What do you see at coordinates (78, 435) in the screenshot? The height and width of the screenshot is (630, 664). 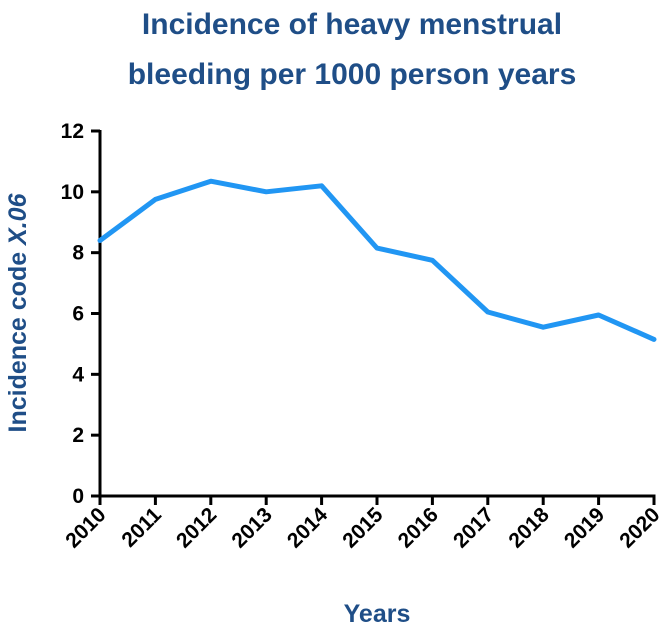 I see `y-tick-label: 2` at bounding box center [78, 435].